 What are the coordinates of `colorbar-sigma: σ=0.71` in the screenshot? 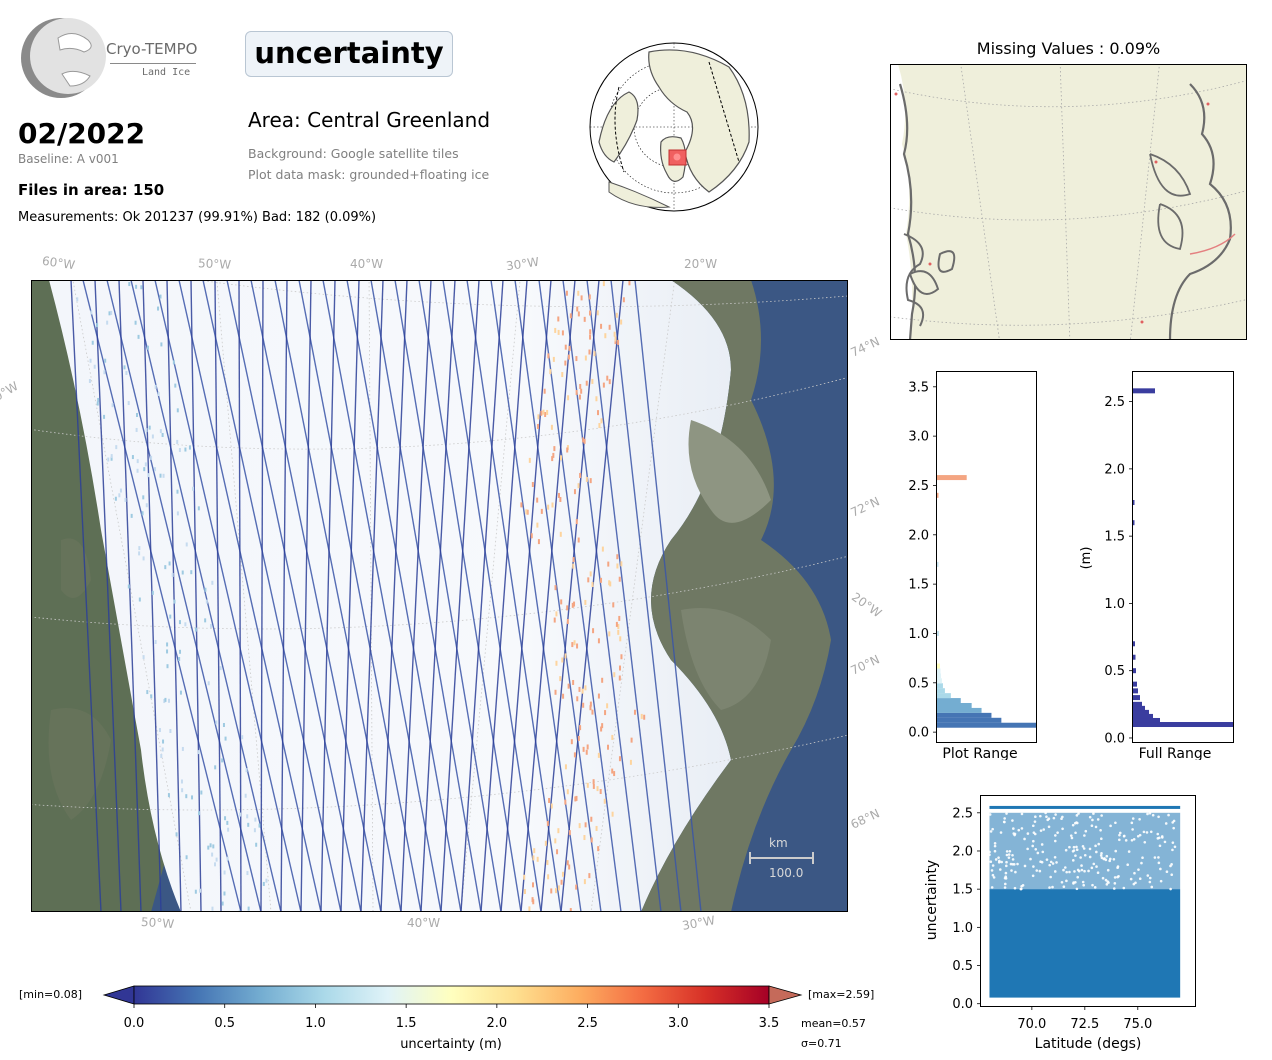 It's located at (821, 1043).